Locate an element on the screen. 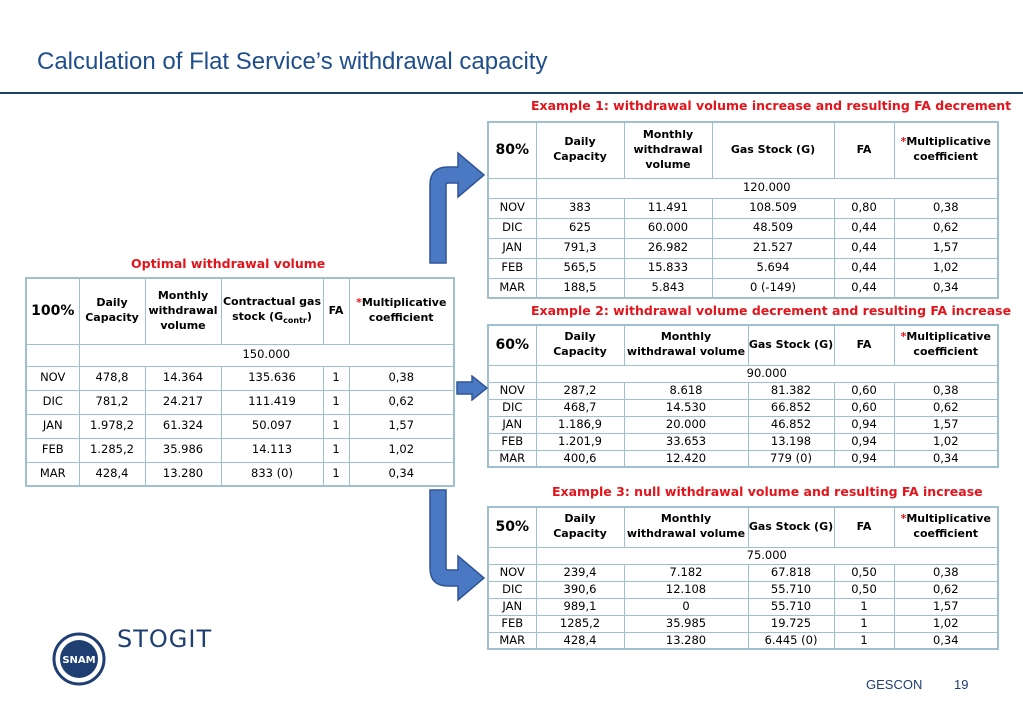 This screenshot has width=1023, height=708. value-cell: 14.530 is located at coordinates (686, 407).